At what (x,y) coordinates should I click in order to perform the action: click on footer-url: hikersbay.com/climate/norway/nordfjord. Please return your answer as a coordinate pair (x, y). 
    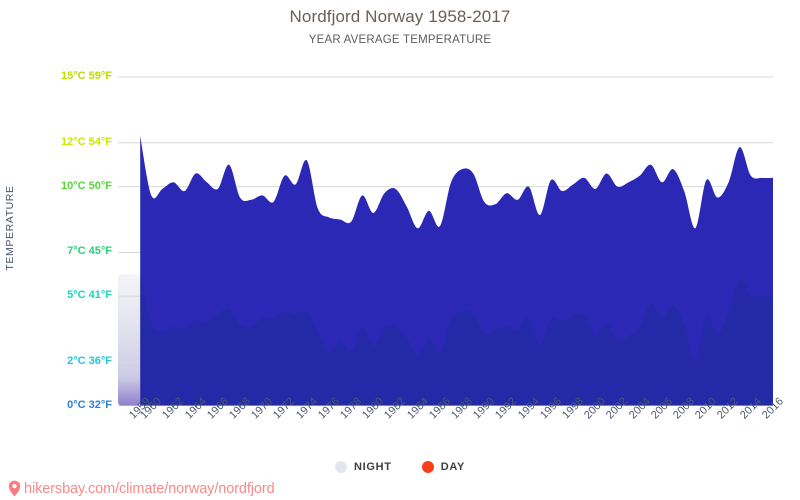
    Looking at the image, I should click on (149, 488).